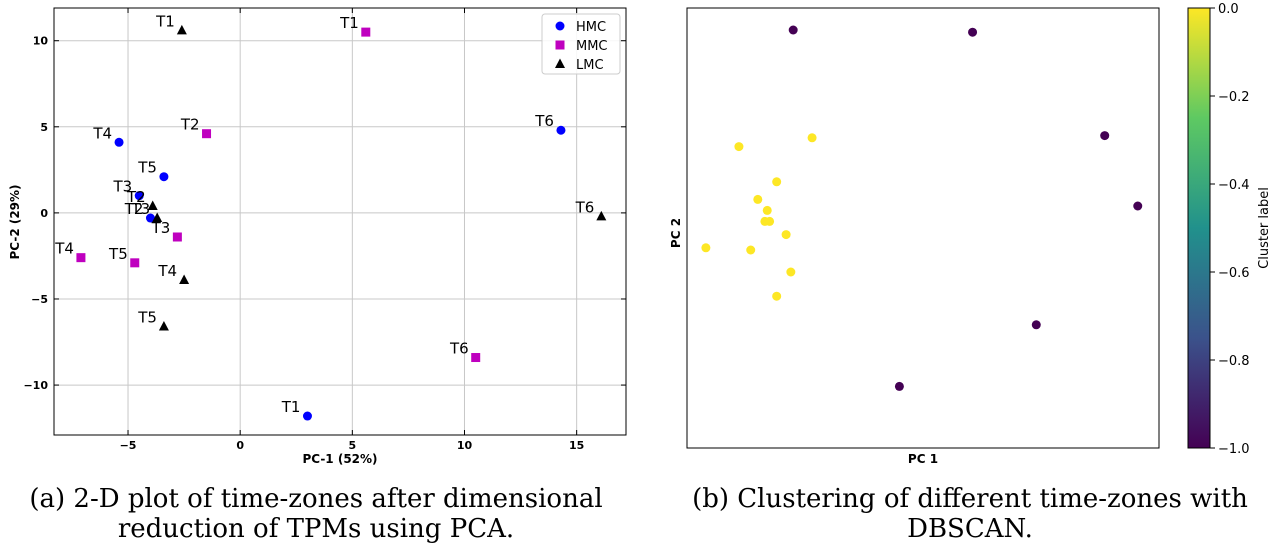 The width and height of the screenshot is (1281, 551). What do you see at coordinates (139, 196) in the screenshot?
I see `point-hmc-t3` at bounding box center [139, 196].